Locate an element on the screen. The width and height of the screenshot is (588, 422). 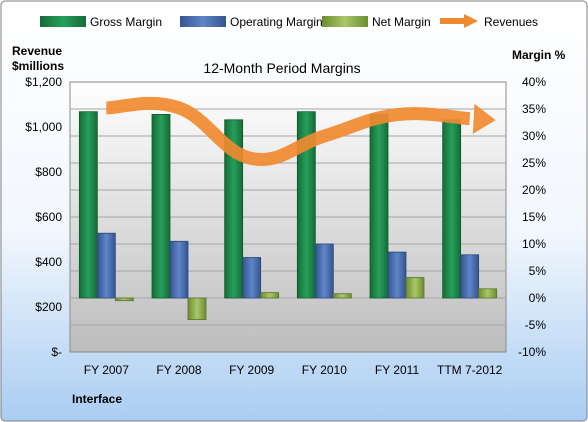
left-tick-label: $800 is located at coordinates (48, 172).